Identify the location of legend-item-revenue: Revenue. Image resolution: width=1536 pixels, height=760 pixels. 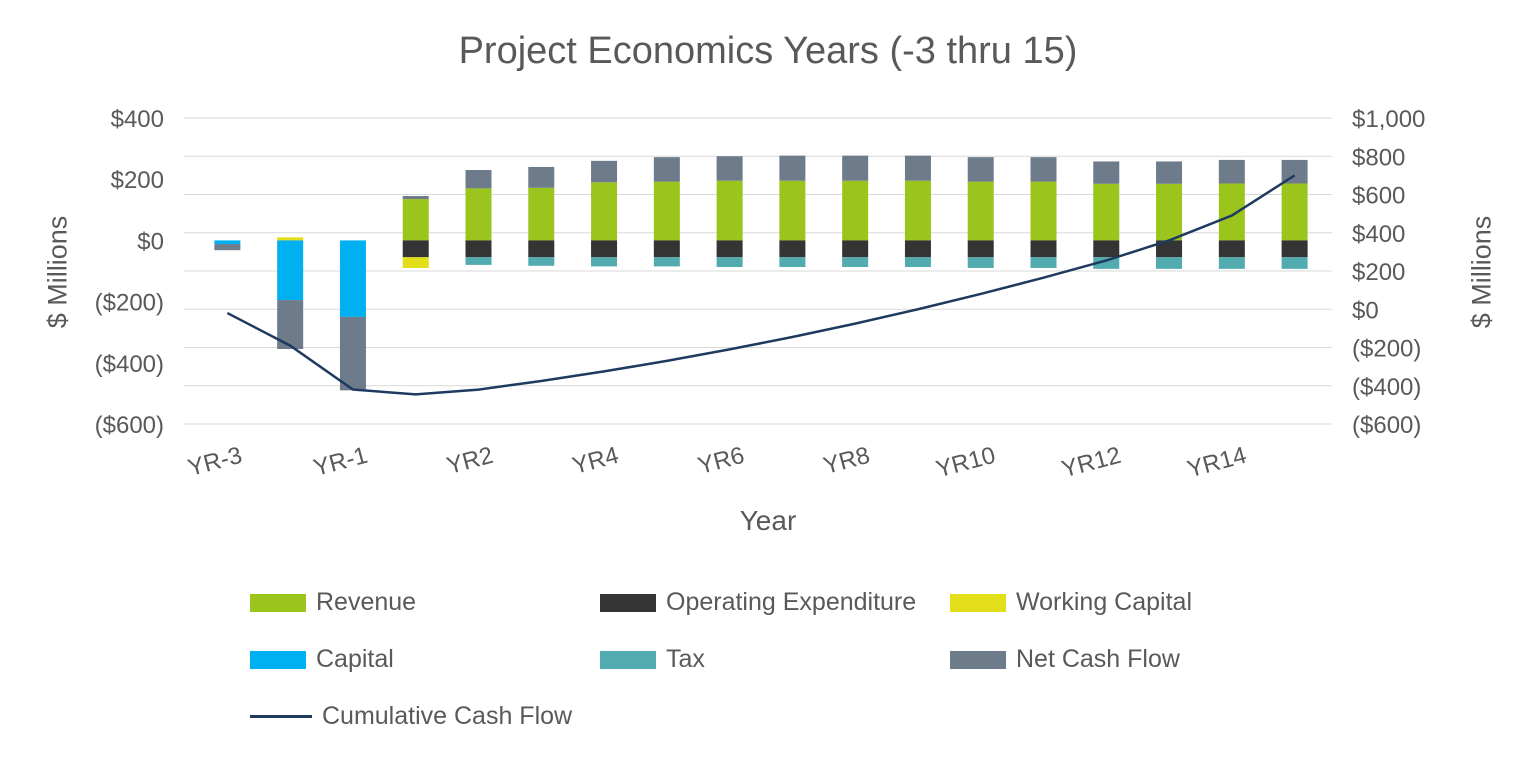
(425, 602).